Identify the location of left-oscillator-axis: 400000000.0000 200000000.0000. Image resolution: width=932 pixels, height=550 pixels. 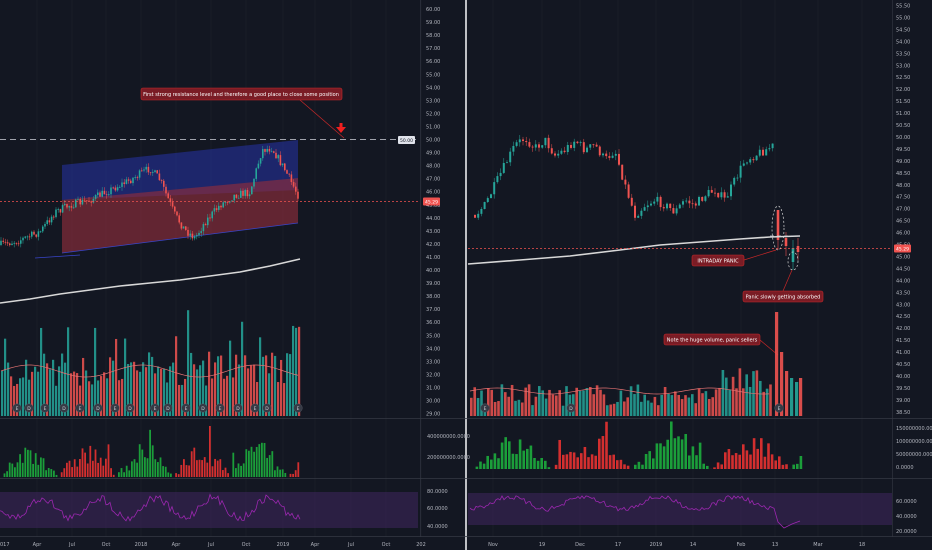
(448, 447).